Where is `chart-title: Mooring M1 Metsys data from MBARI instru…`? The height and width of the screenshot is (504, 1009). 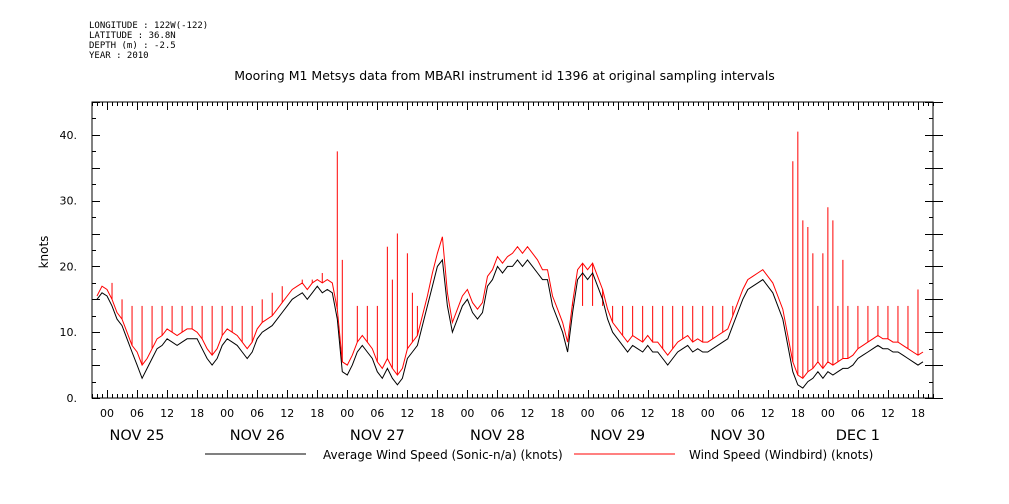 chart-title: Mooring M1 Metsys data from MBARI instru… is located at coordinates (504, 75).